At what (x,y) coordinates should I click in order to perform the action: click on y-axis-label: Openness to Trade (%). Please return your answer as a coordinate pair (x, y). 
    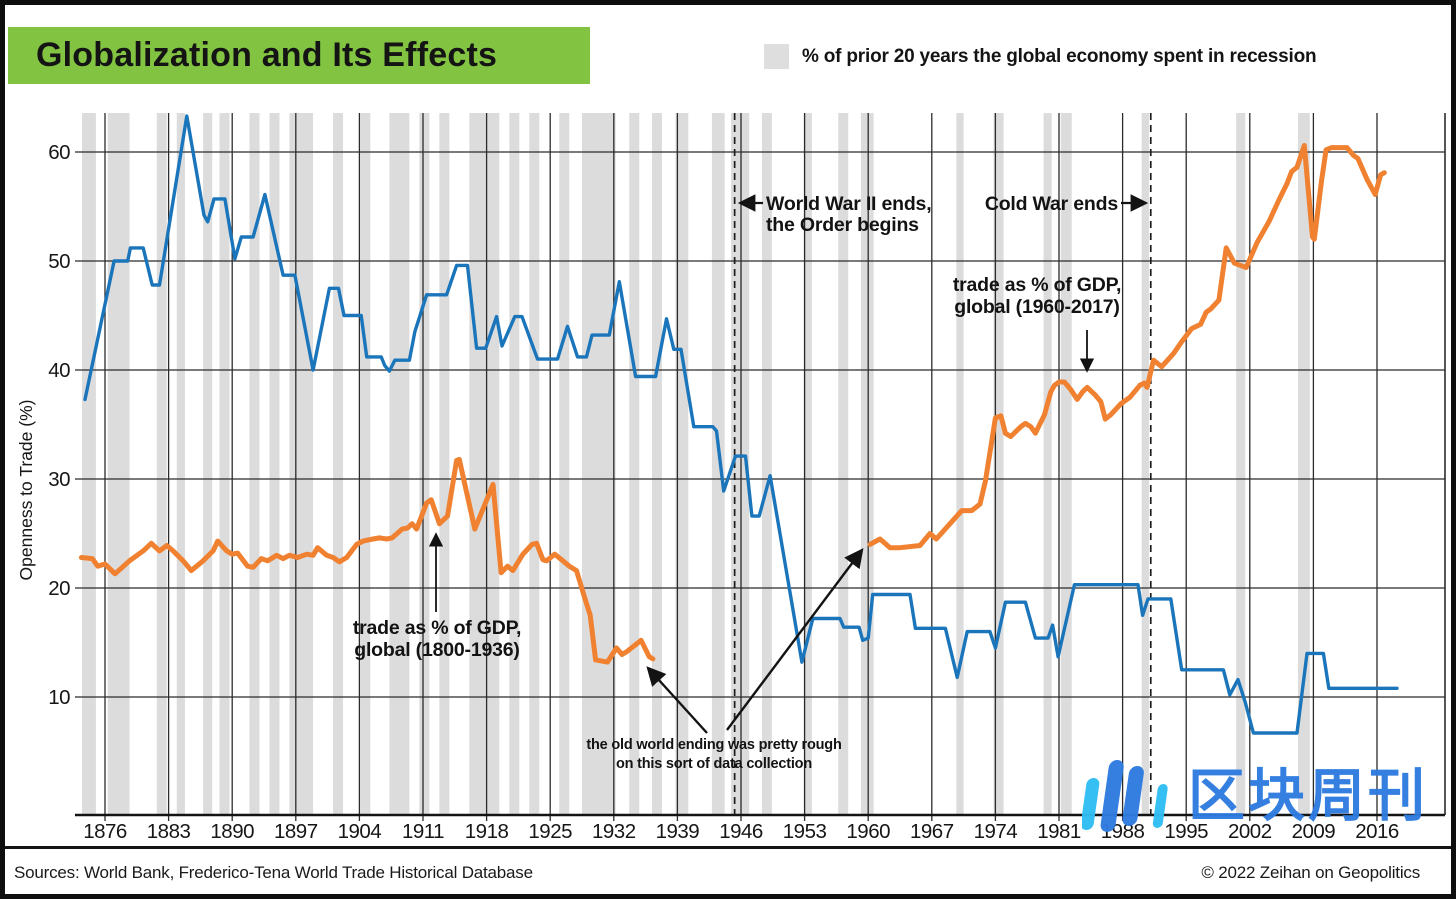
    Looking at the image, I should click on (26, 490).